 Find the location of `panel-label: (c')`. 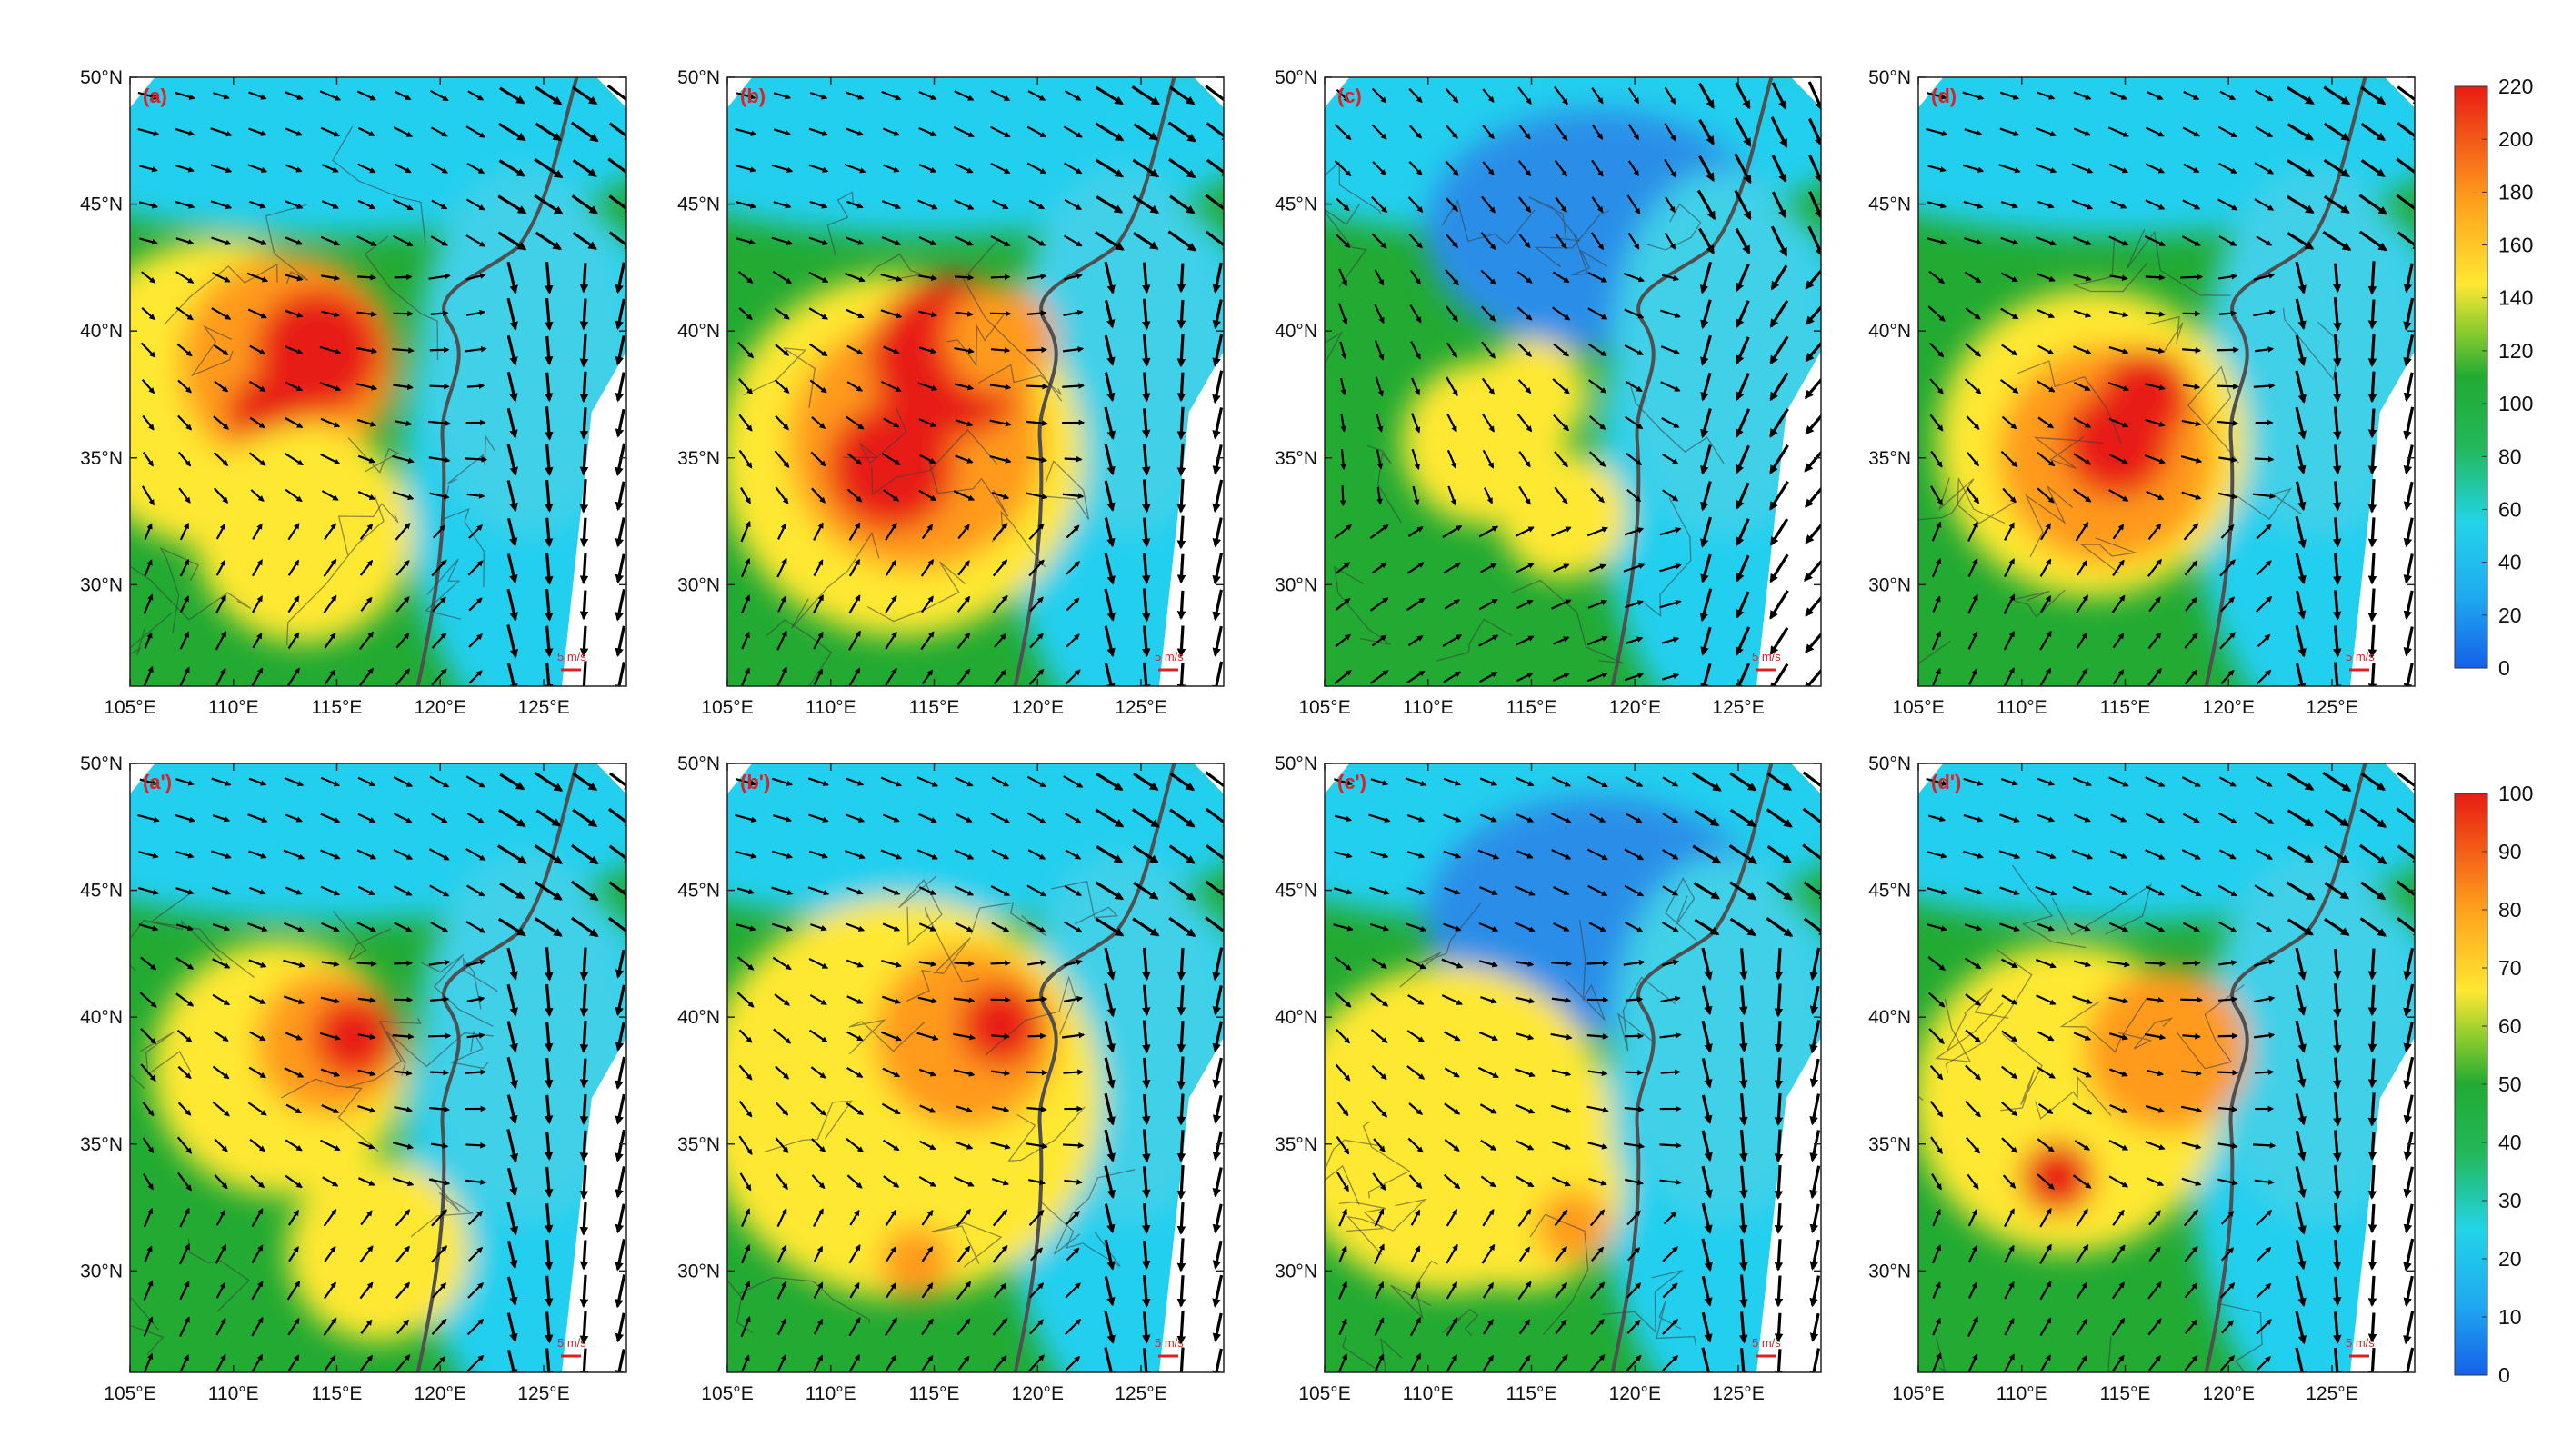

panel-label: (c') is located at coordinates (1352, 782).